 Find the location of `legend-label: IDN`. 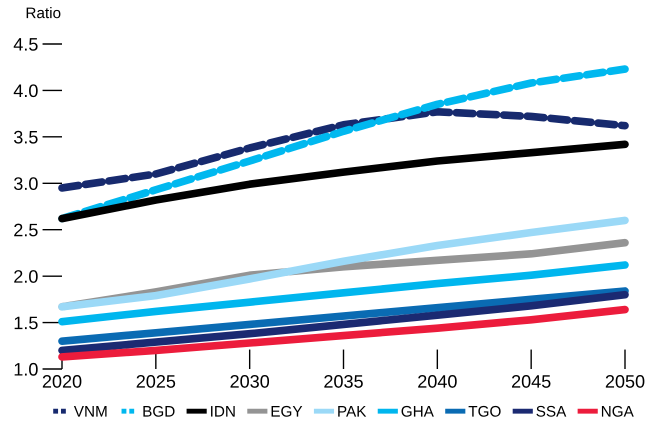

legend-label: IDN is located at coordinates (223, 411).